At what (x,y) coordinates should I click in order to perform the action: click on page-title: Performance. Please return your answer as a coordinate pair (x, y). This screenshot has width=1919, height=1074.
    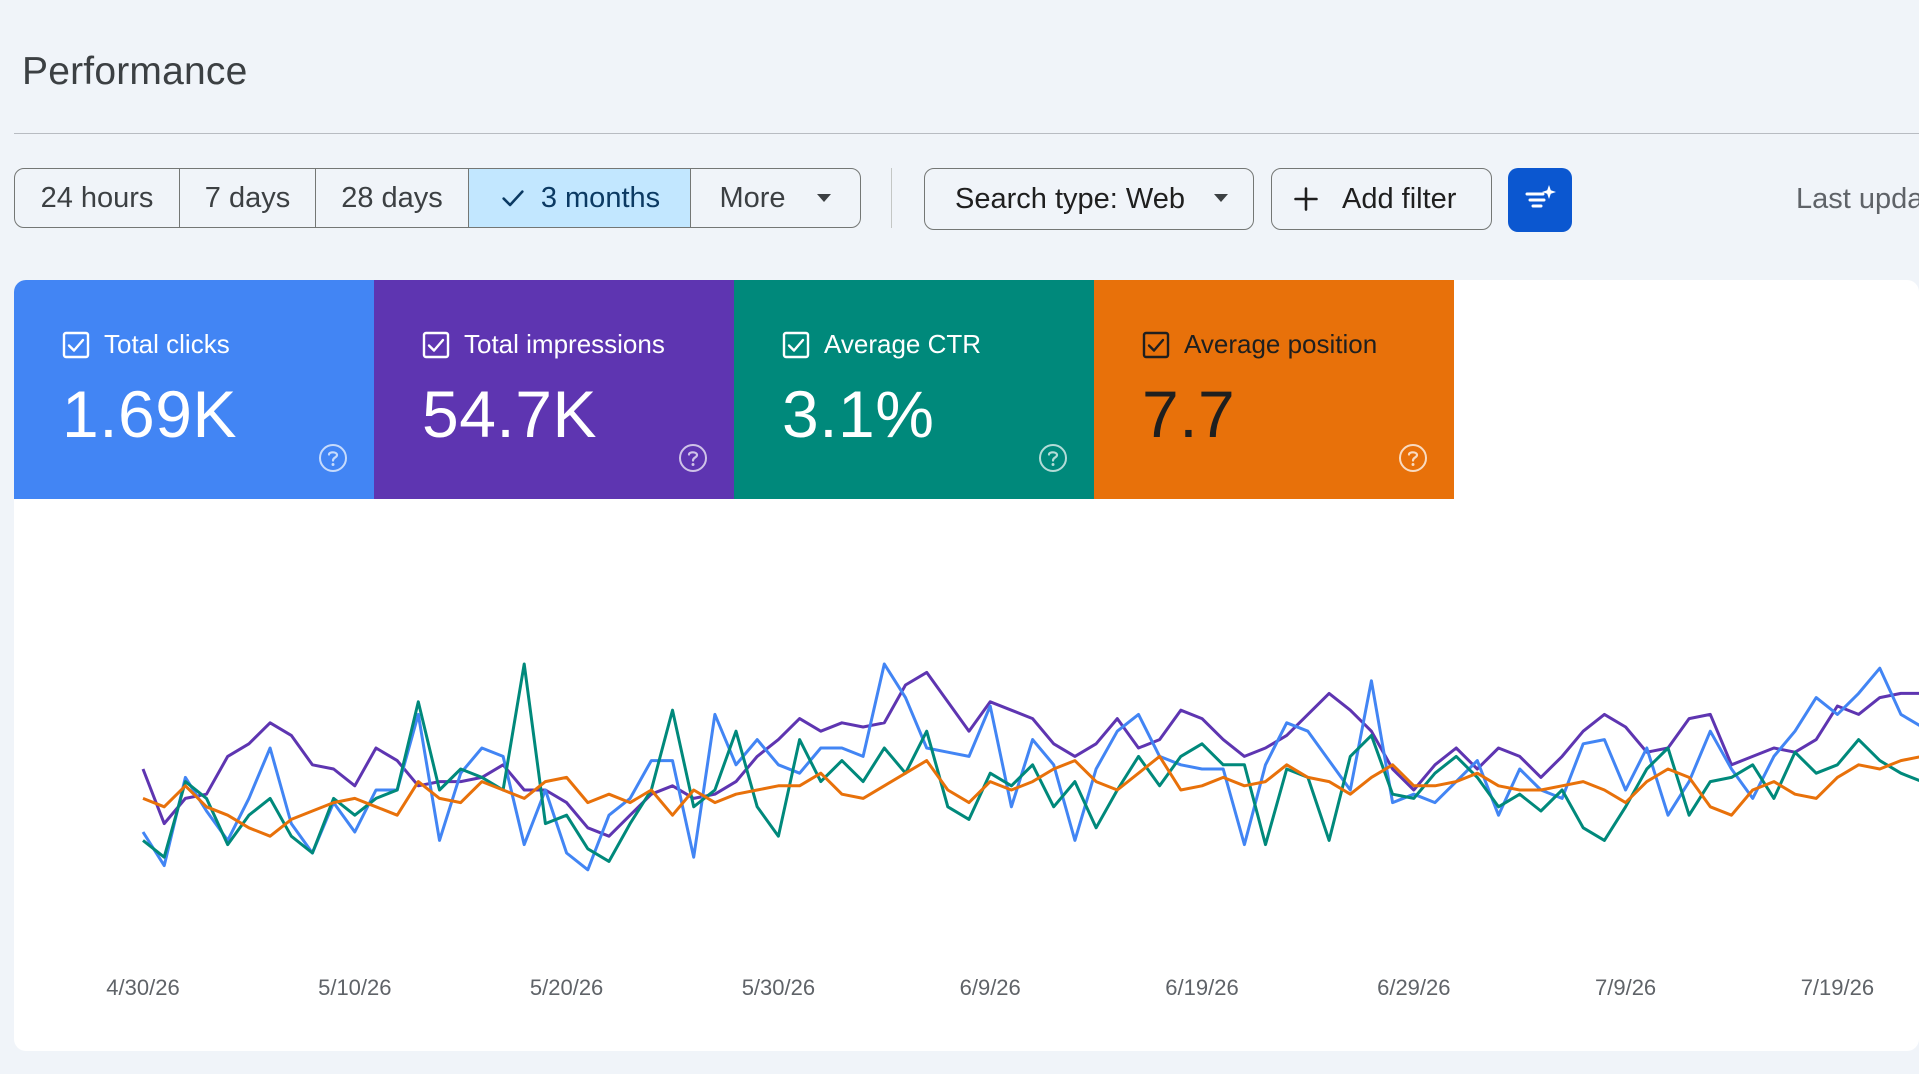
    Looking at the image, I should click on (135, 71).